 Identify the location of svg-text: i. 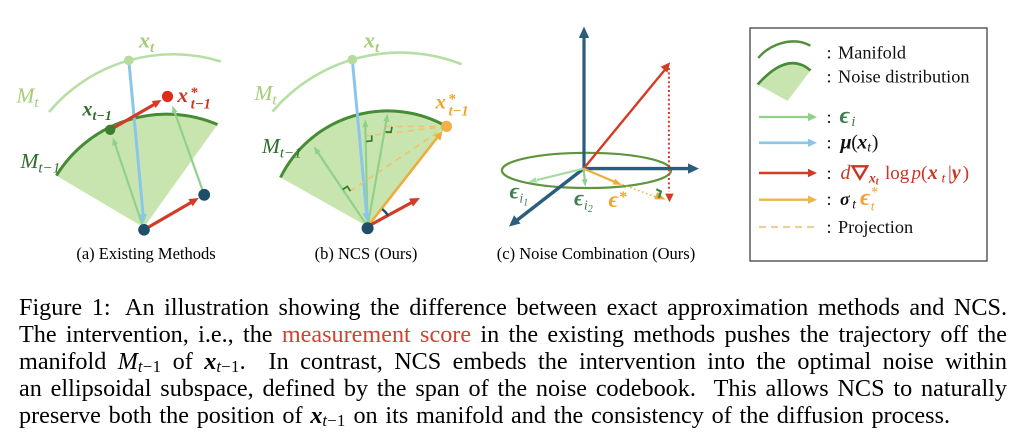
(853, 122).